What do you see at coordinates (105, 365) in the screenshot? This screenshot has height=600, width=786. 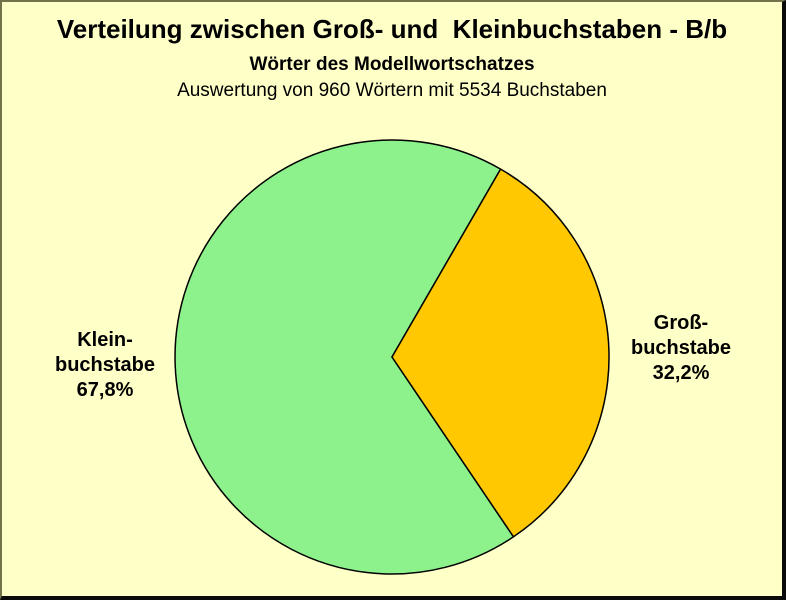 I see `slice-label-kleinbuchstabe: Klein- buchstabe 67,8%` at bounding box center [105, 365].